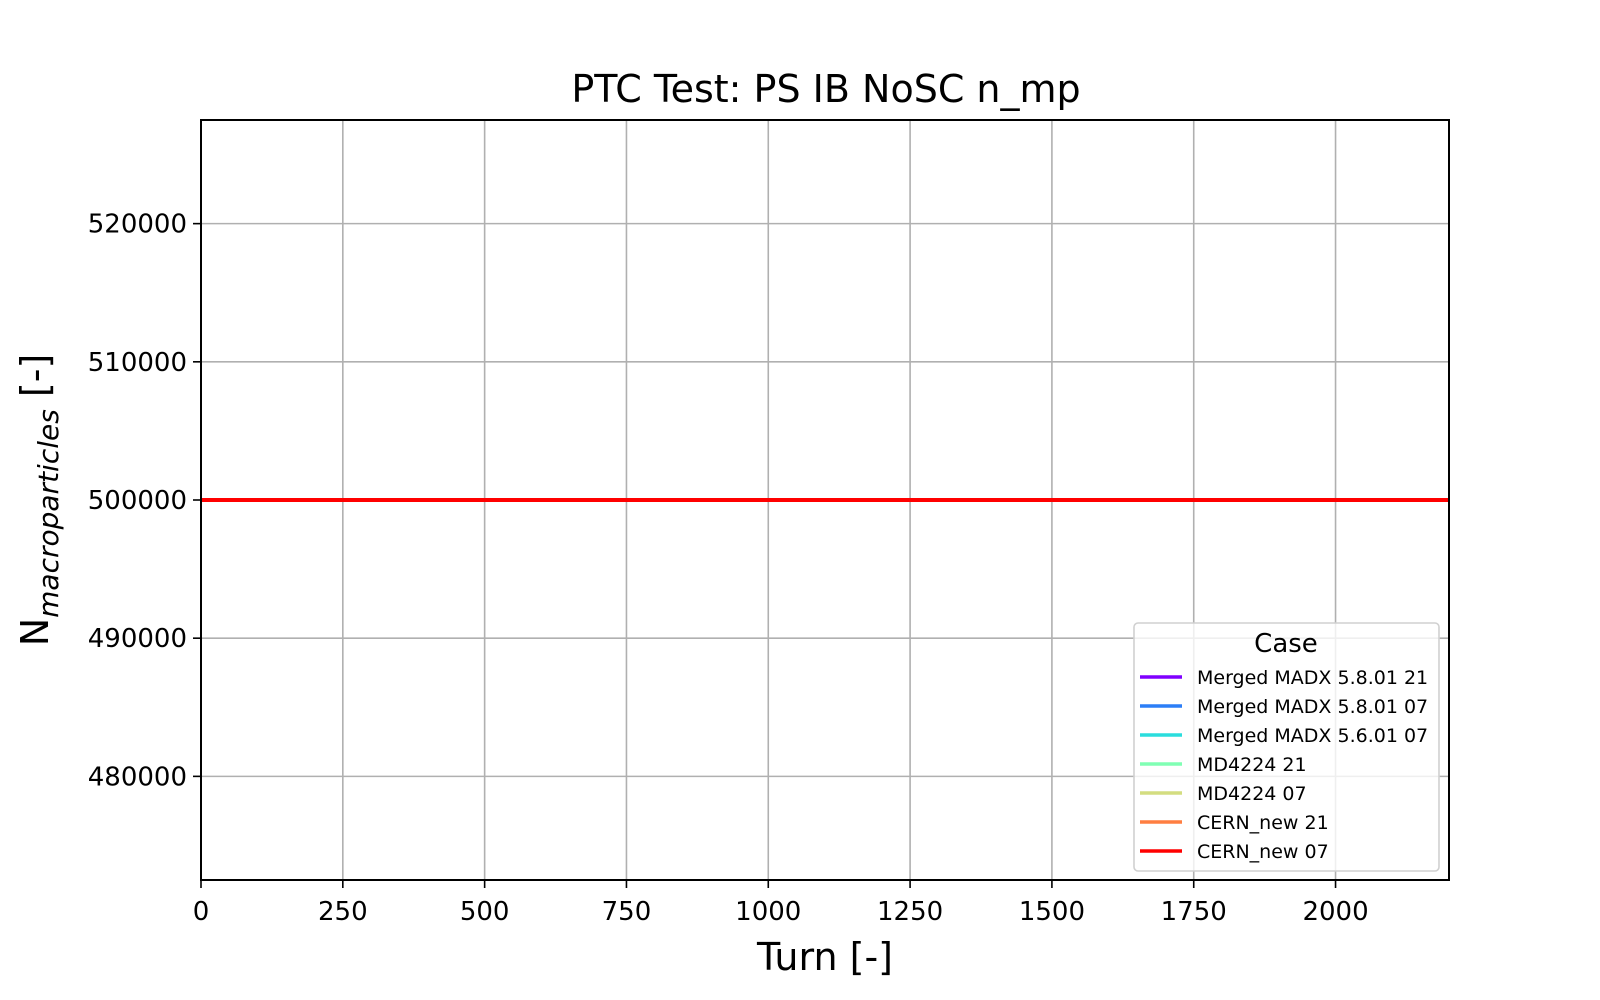 The image size is (1600, 1000). I want to click on x-tick-label: 0, so click(201, 912).